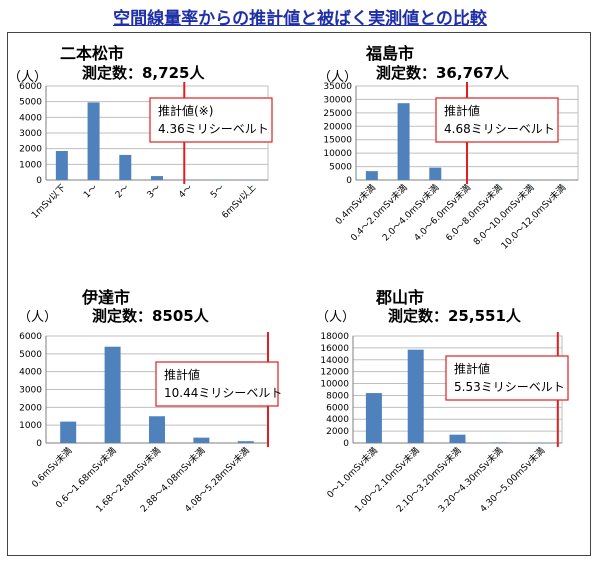  Describe the element at coordinates (349, 181) in the screenshot. I see `y-tick-label-fukushima: 0` at that location.